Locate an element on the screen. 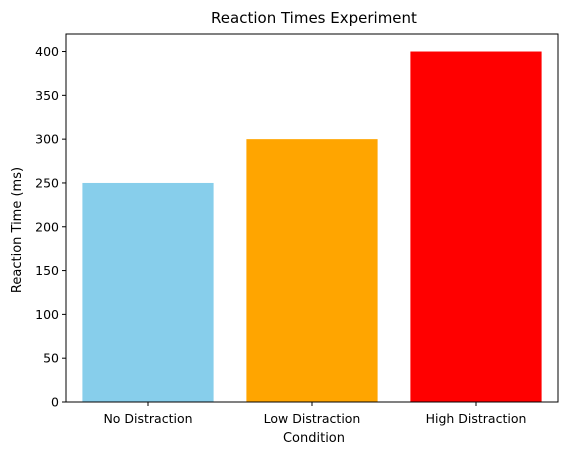 The width and height of the screenshot is (571, 455). y-tick-label: 50 is located at coordinates (51, 358).